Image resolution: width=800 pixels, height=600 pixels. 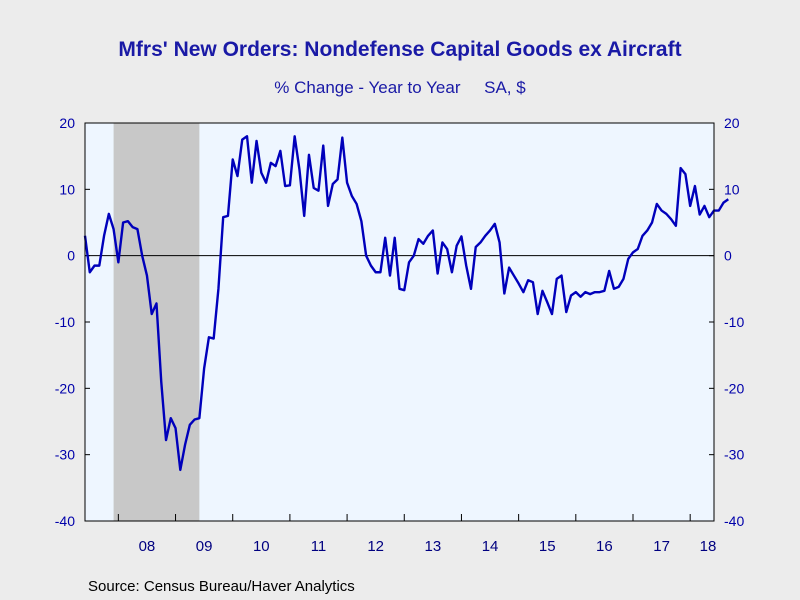 What do you see at coordinates (65, 322) in the screenshot?
I see `y-tick-label-left: -10` at bounding box center [65, 322].